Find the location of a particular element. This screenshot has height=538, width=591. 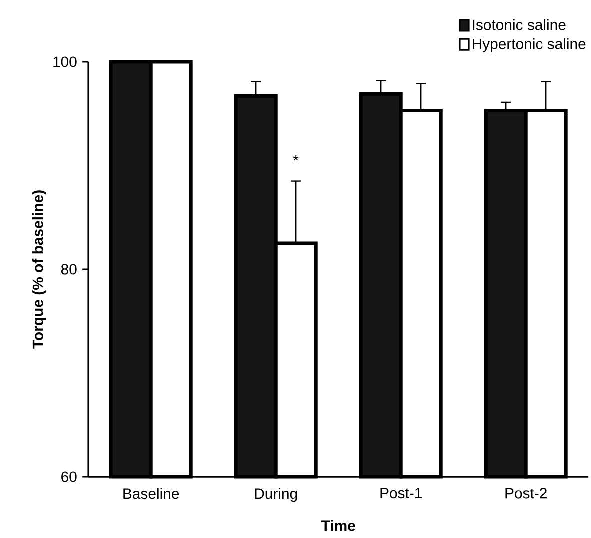

y-axis-title: Torque (% of baseline) is located at coordinates (39, 269).